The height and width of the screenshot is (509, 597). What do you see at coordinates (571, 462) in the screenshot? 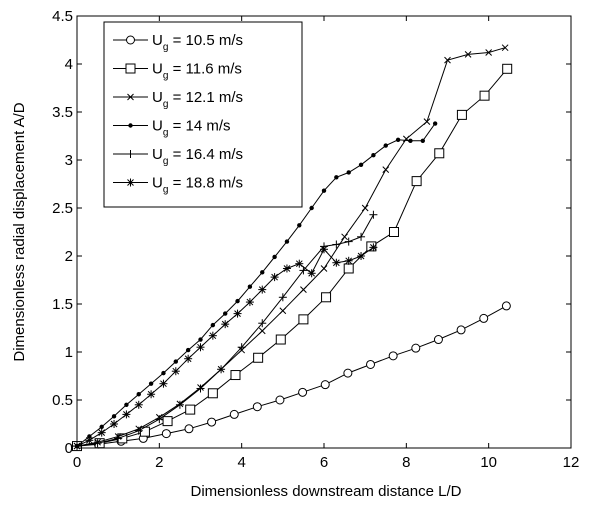
I see `x-tick-label: 12` at bounding box center [571, 462].